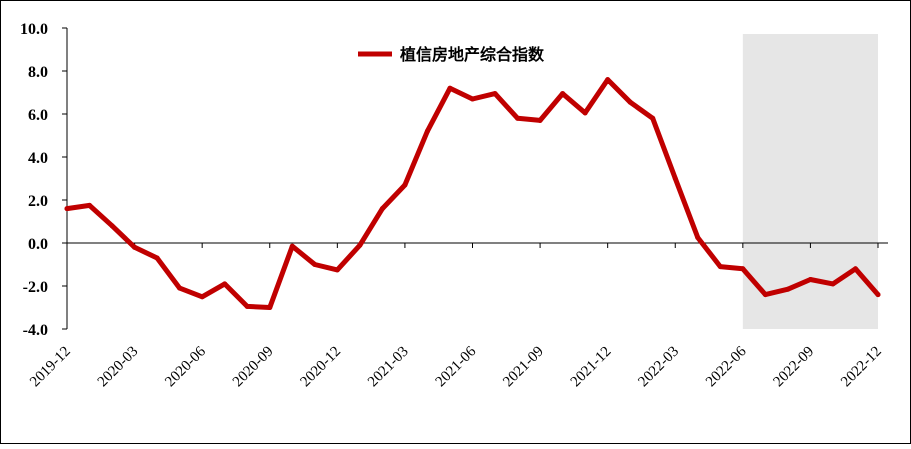  I want to click on legend: 植信房地产综合指数, so click(451, 54).